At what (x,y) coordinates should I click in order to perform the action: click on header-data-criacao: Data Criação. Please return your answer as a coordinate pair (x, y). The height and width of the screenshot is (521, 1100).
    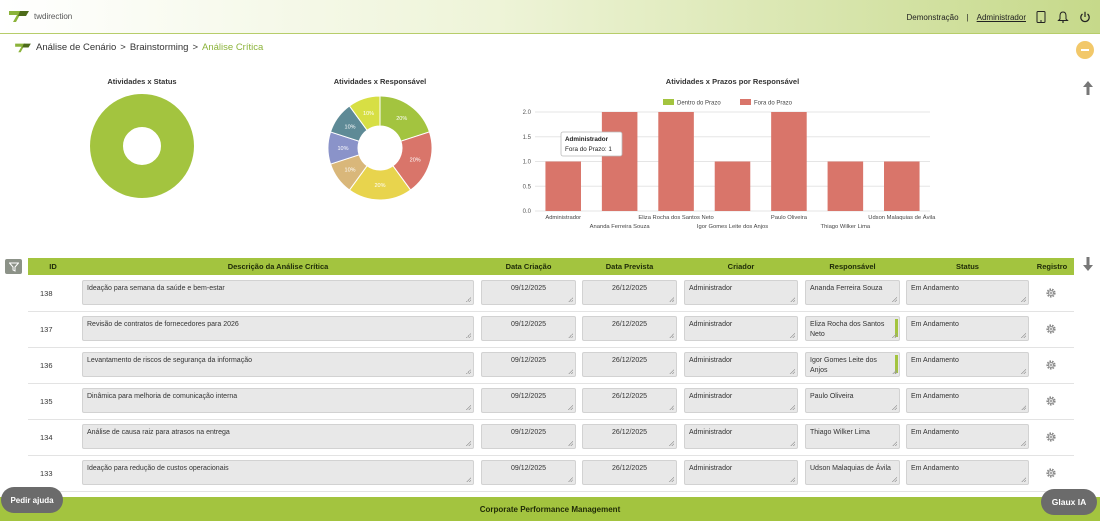
    Looking at the image, I should click on (528, 266).